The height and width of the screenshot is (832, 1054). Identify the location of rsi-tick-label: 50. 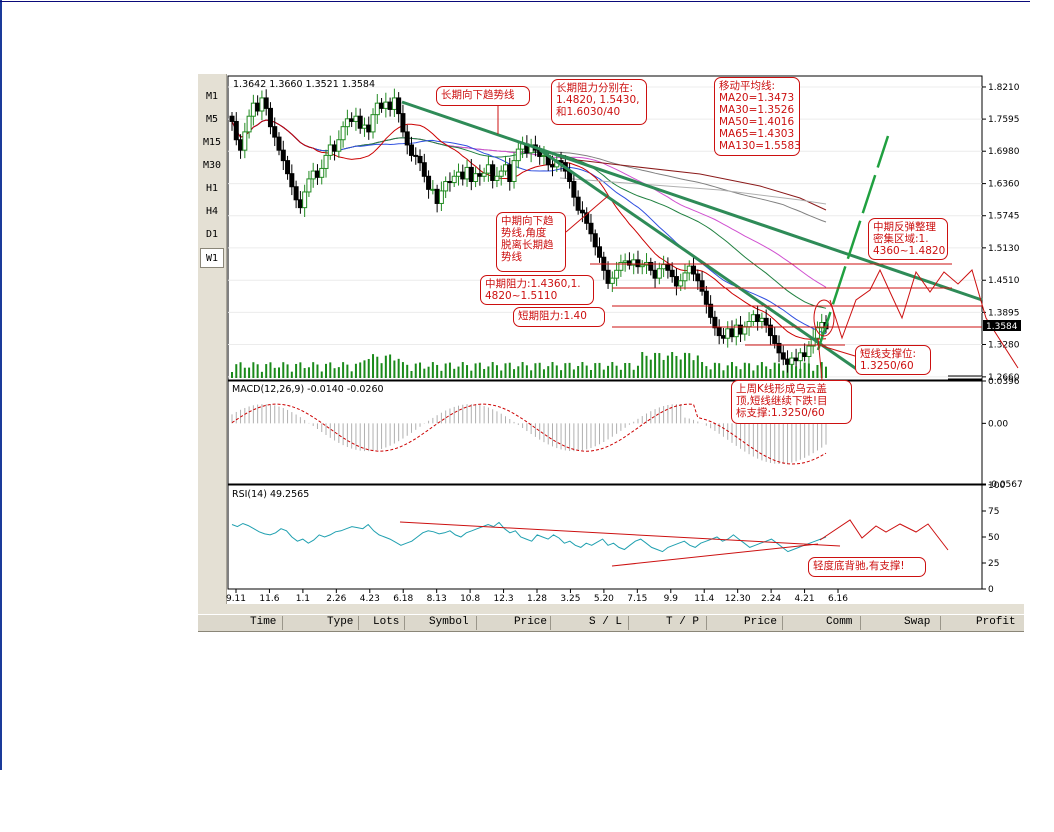
(994, 538).